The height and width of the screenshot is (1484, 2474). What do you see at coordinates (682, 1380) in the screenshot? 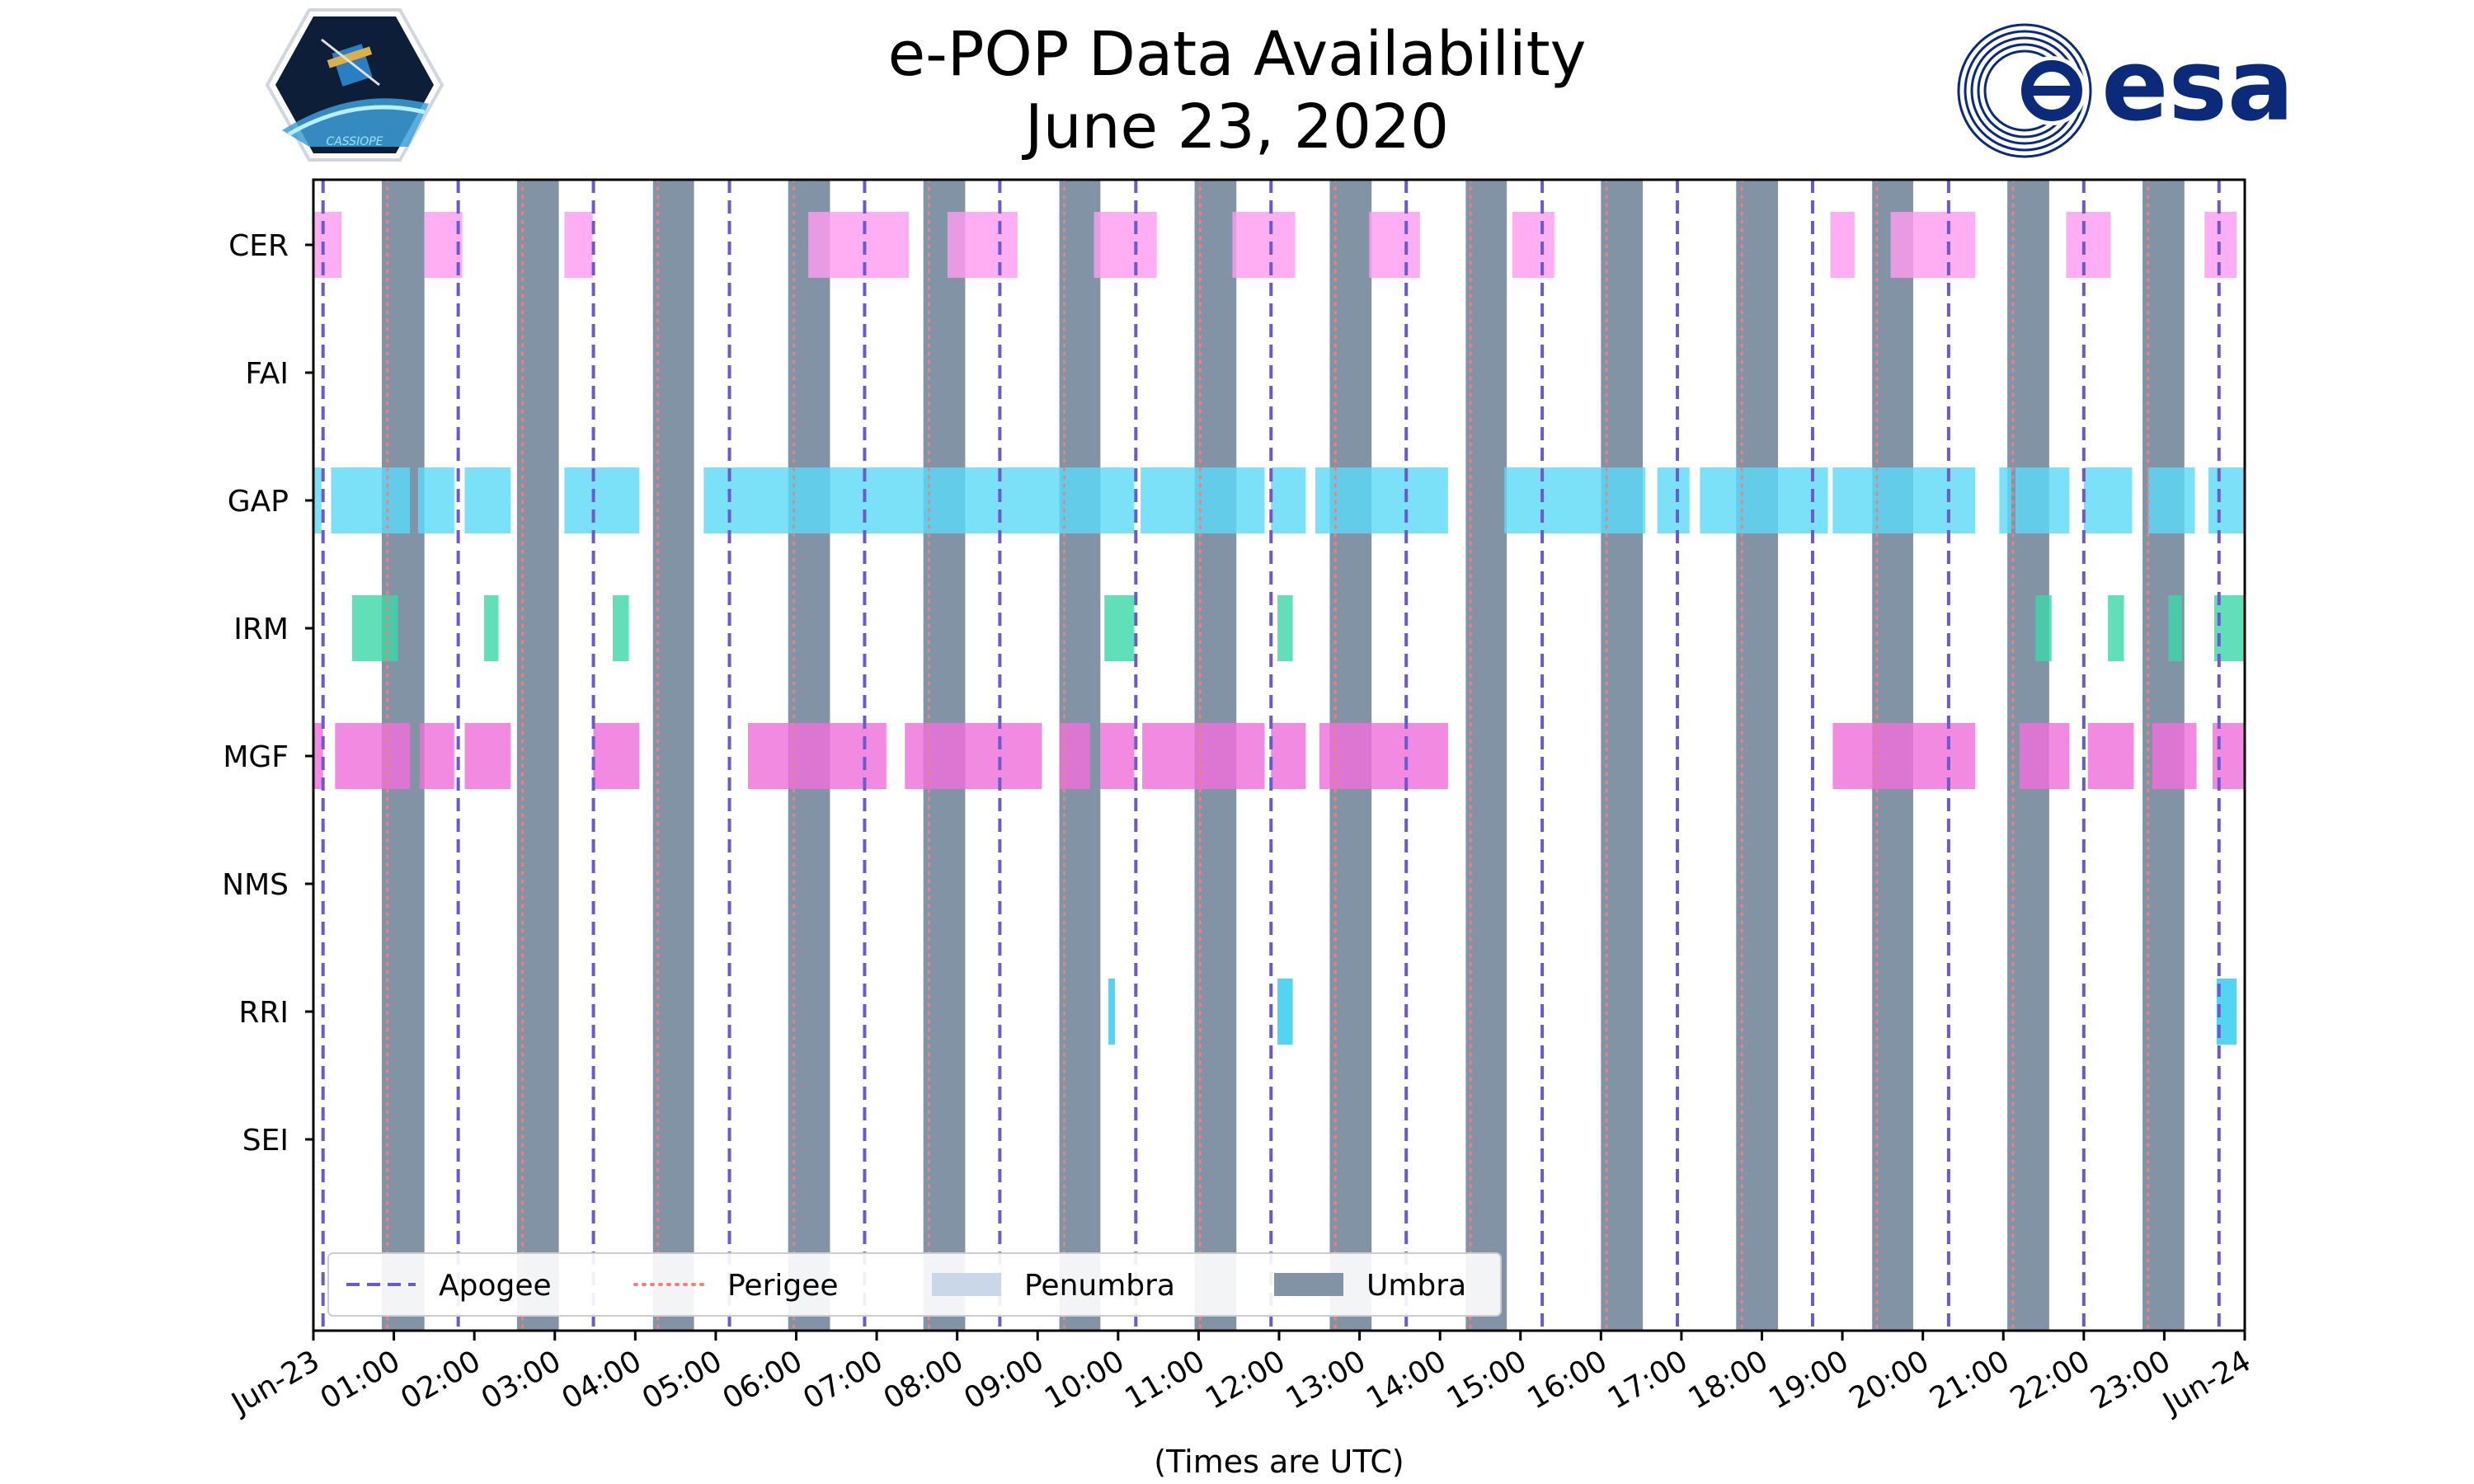
I see `x-tick-label: 05:00` at bounding box center [682, 1380].